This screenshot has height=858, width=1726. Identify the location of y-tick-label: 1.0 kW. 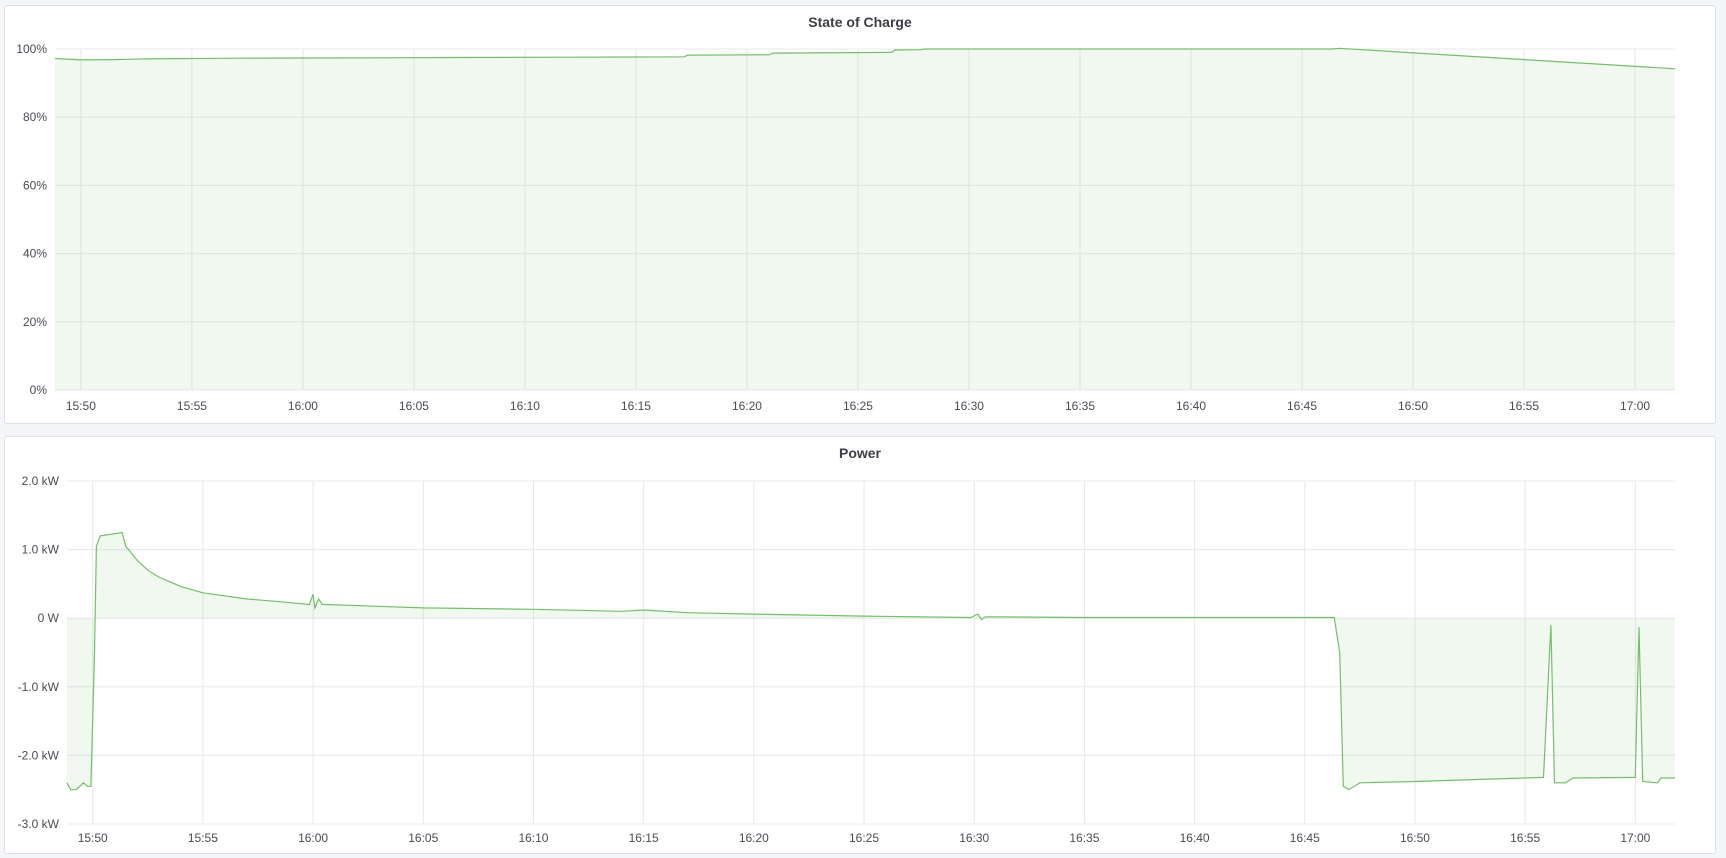
(41, 550).